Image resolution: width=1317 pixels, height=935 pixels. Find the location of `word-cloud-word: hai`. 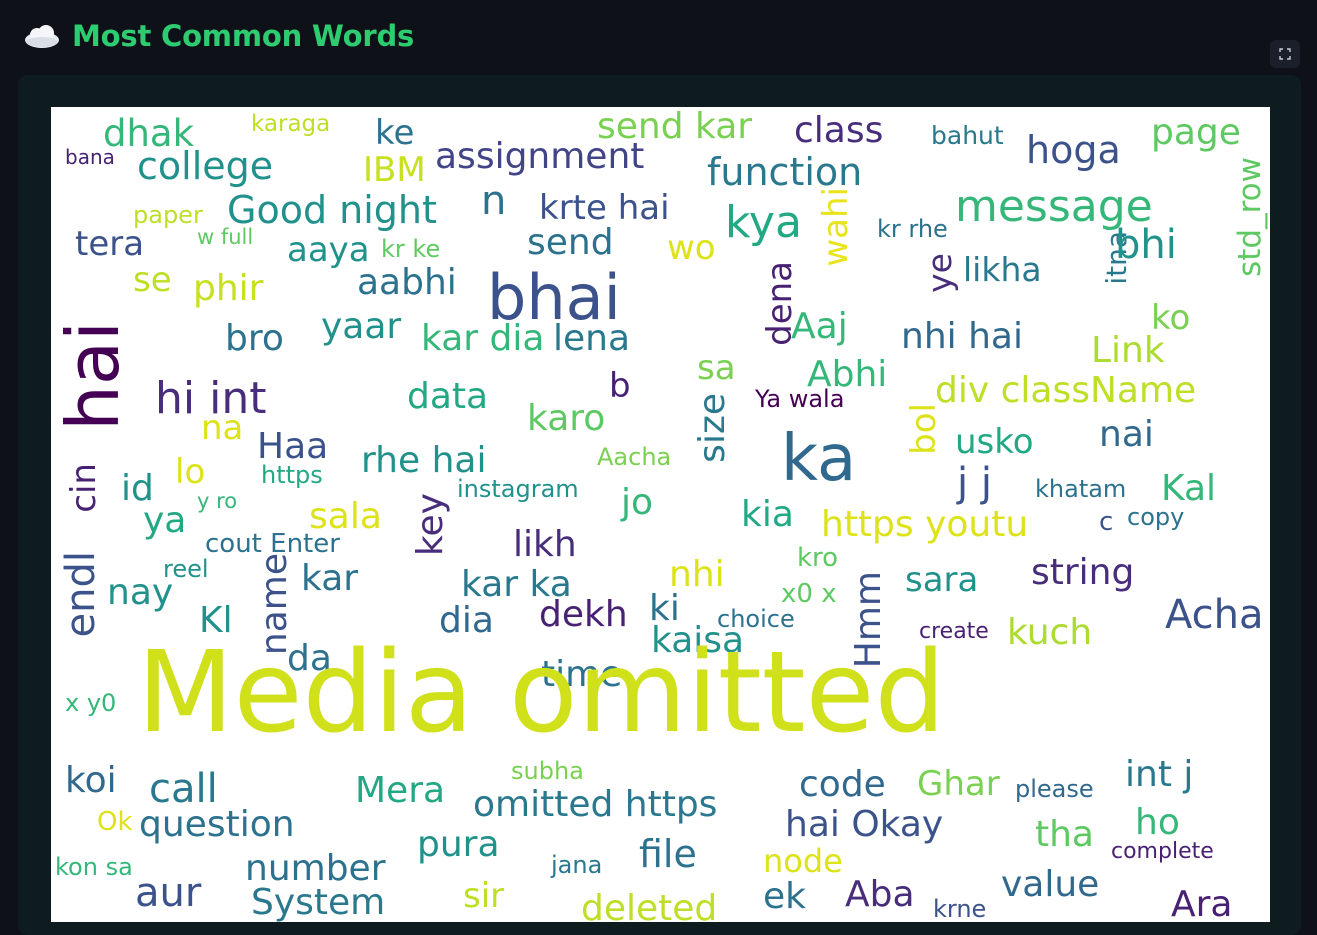

word-cloud-word: hai is located at coordinates (93, 376).